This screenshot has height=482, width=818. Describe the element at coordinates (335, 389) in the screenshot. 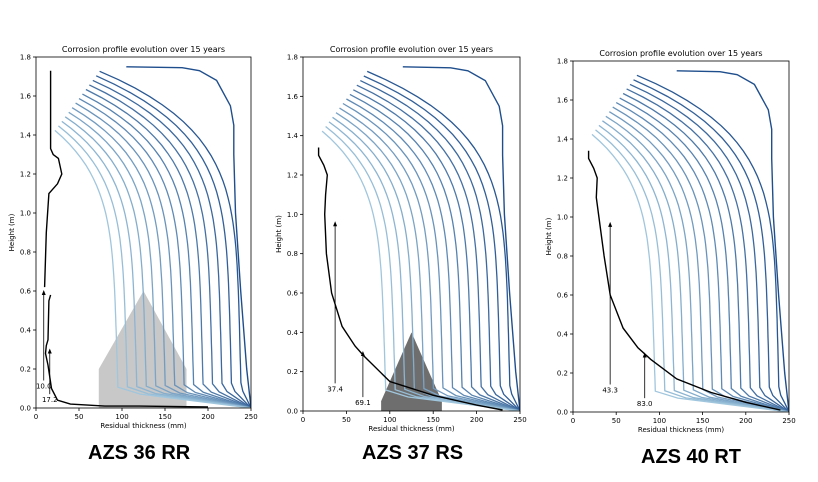

I see `annotation-label-1: 37.4` at that location.